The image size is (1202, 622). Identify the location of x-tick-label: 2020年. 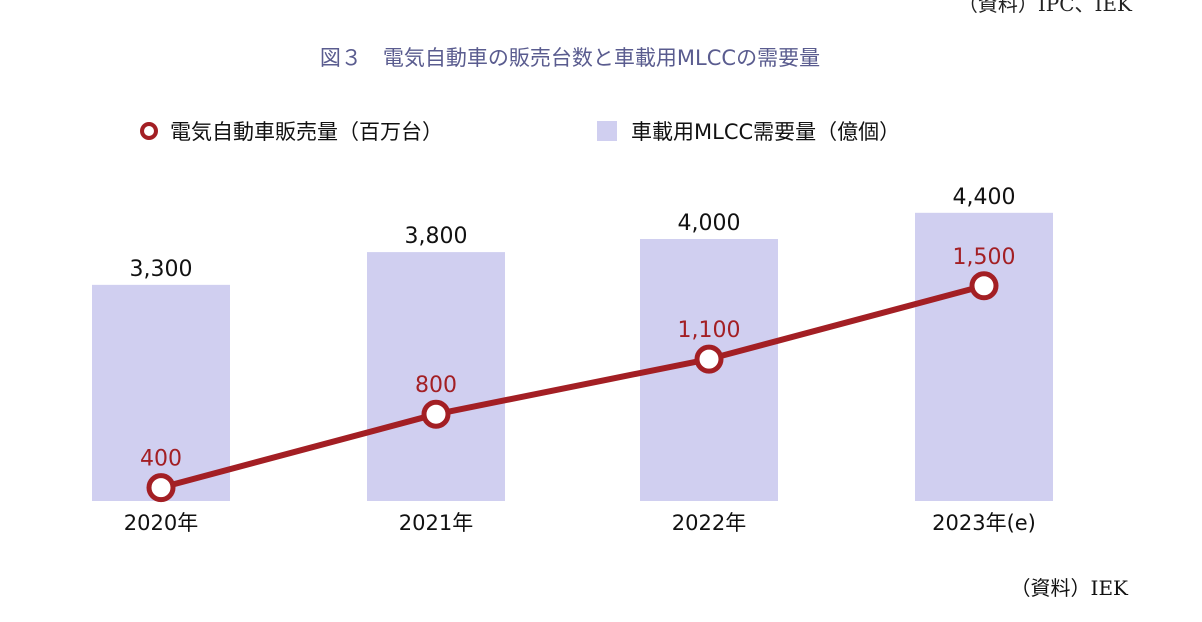
(161, 523).